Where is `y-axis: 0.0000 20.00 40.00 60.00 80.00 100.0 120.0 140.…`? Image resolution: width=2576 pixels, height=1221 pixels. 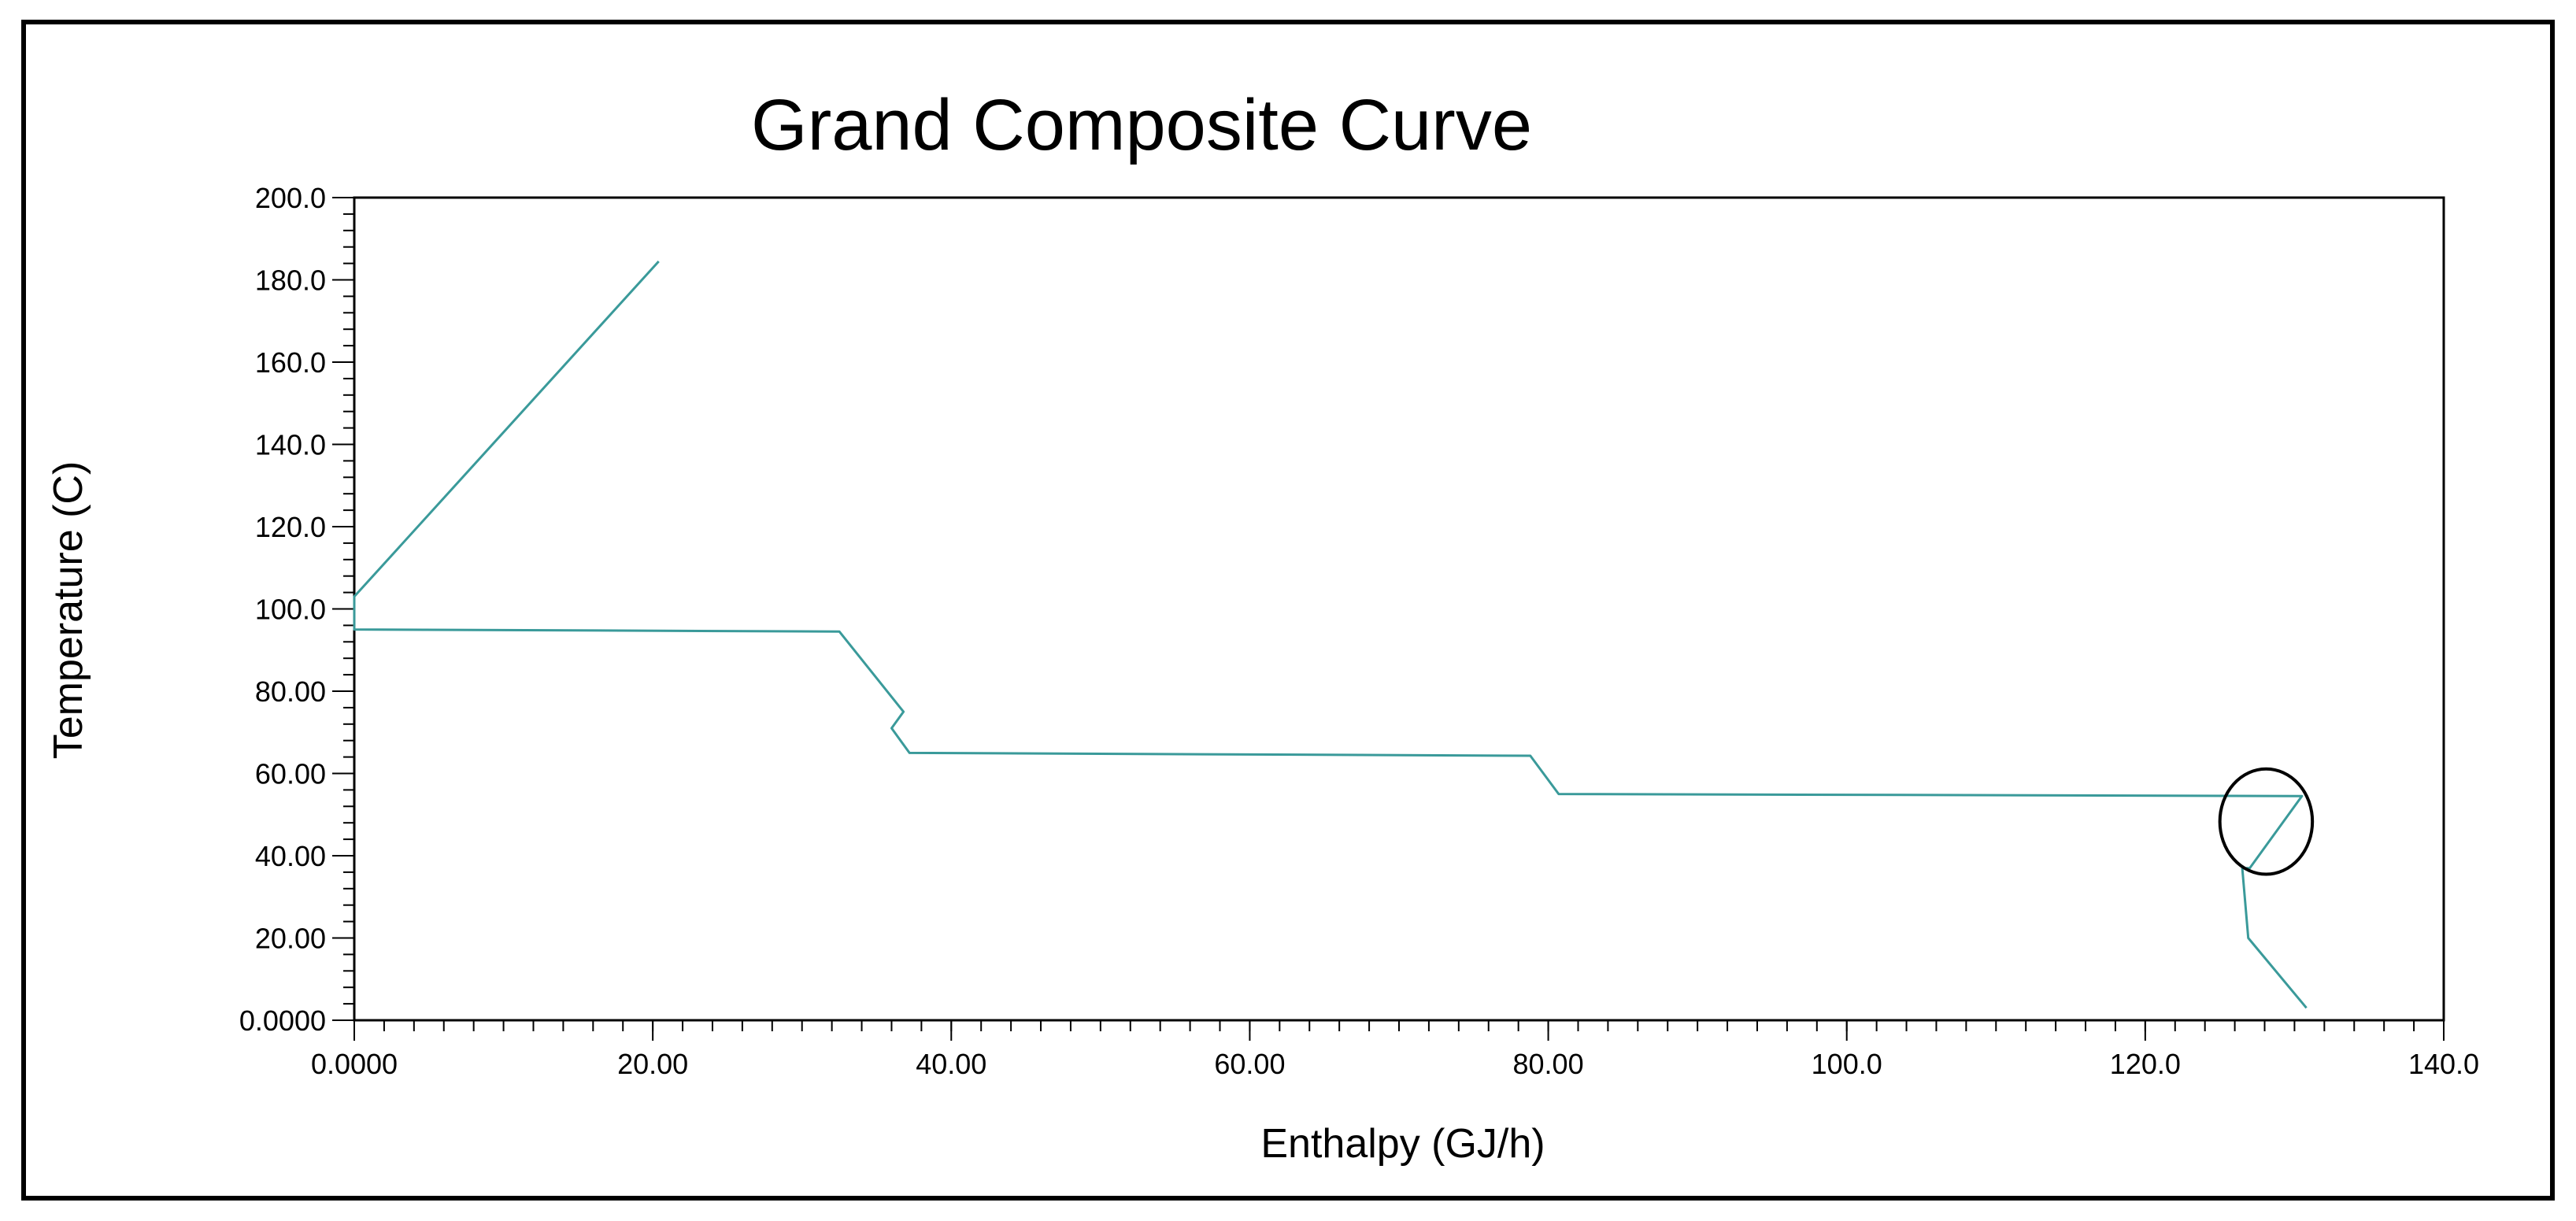
y-axis: 0.0000 20.00 40.00 60.00 80.00 100.0 120.0 140.… is located at coordinates (296, 609).